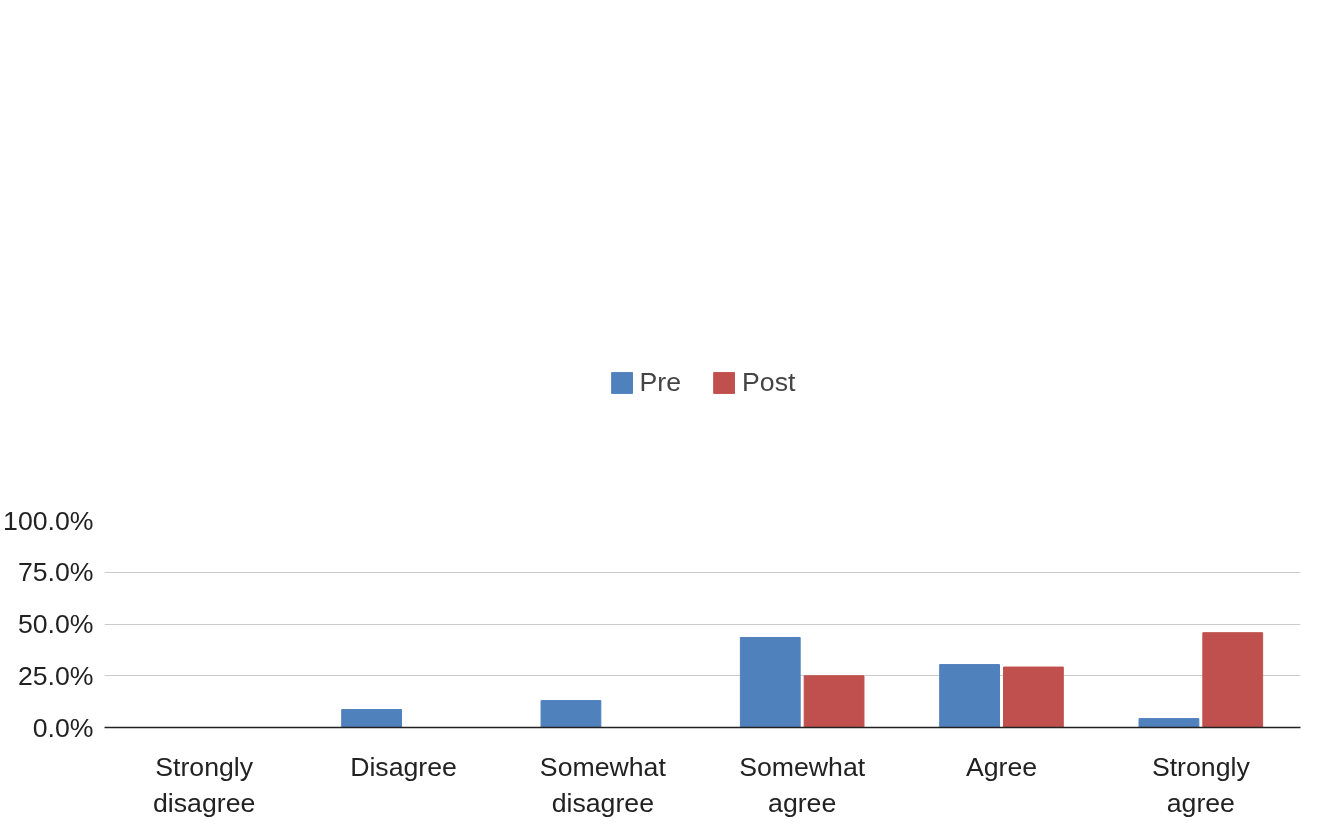 This screenshot has height=835, width=1344. I want to click on x-tick-label: Somewhat agree, so click(802, 784).